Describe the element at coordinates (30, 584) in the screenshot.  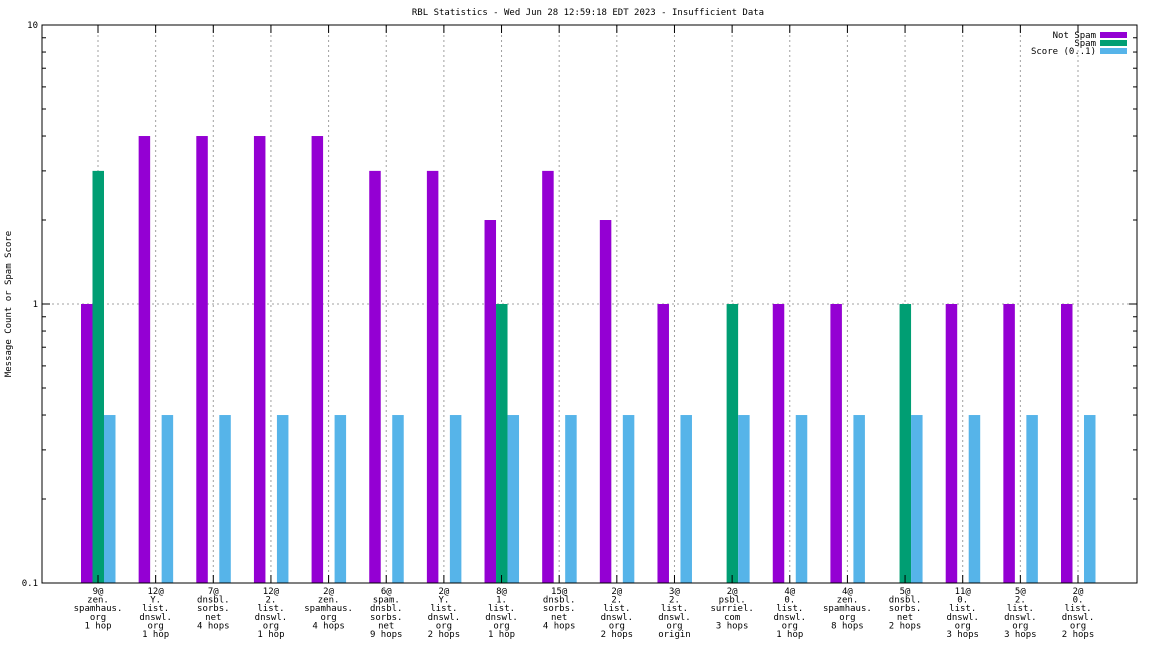
I see `y-tick-label: 0.1` at that location.